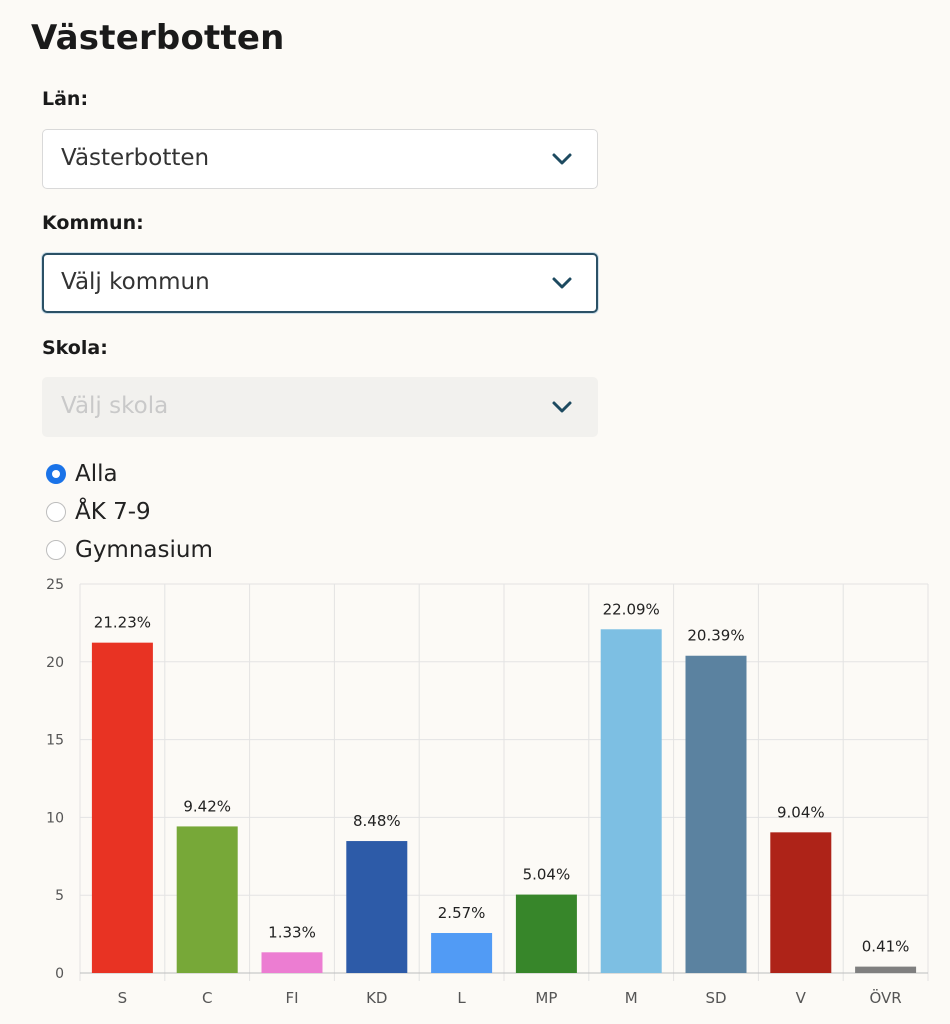  I want to click on skola-select-value: Välj skola, so click(115, 406).